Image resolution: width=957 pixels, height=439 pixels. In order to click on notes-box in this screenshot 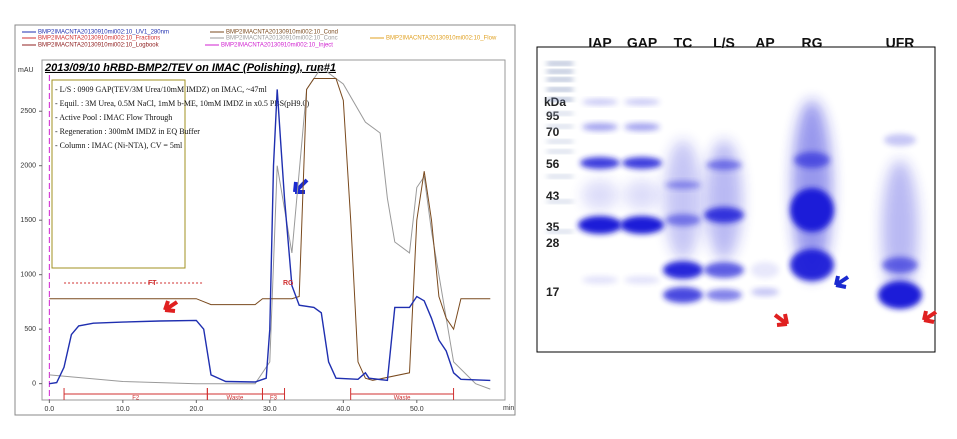, I will do `click(118, 174)`.